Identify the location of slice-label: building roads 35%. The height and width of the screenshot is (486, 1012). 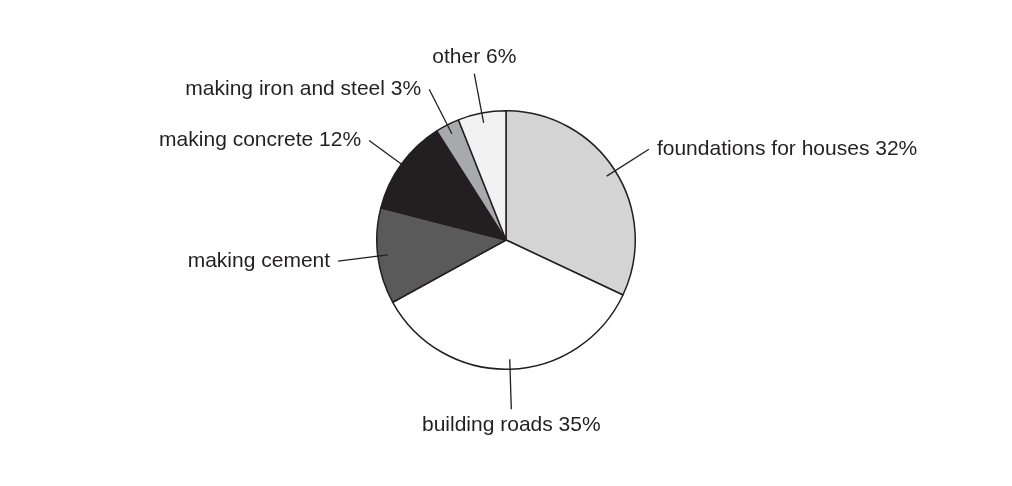
(511, 424).